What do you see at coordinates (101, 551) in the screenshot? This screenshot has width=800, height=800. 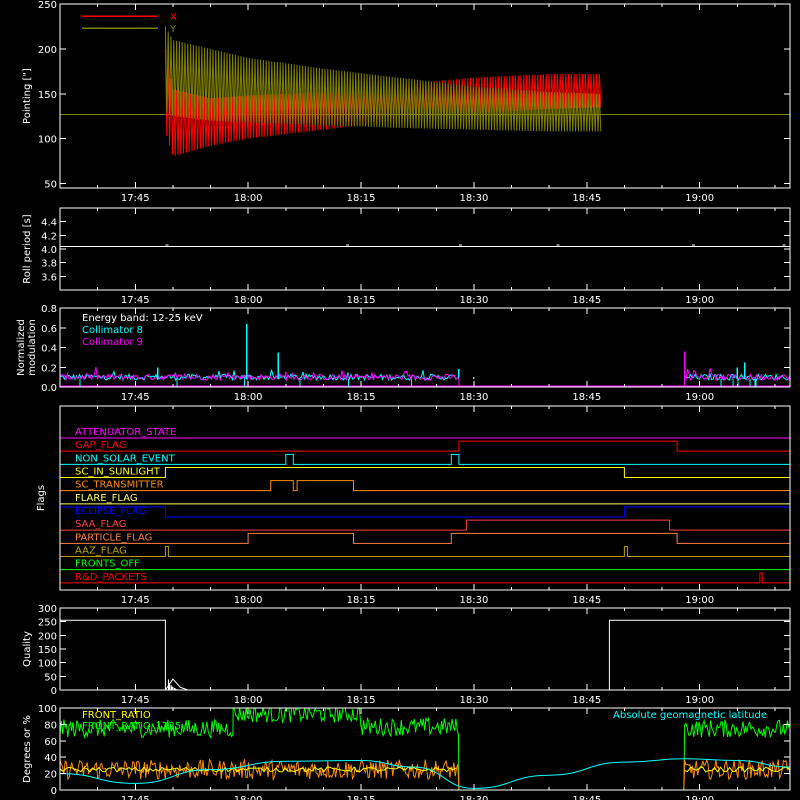 I see `flag-label: AAZ_FLAG` at bounding box center [101, 551].